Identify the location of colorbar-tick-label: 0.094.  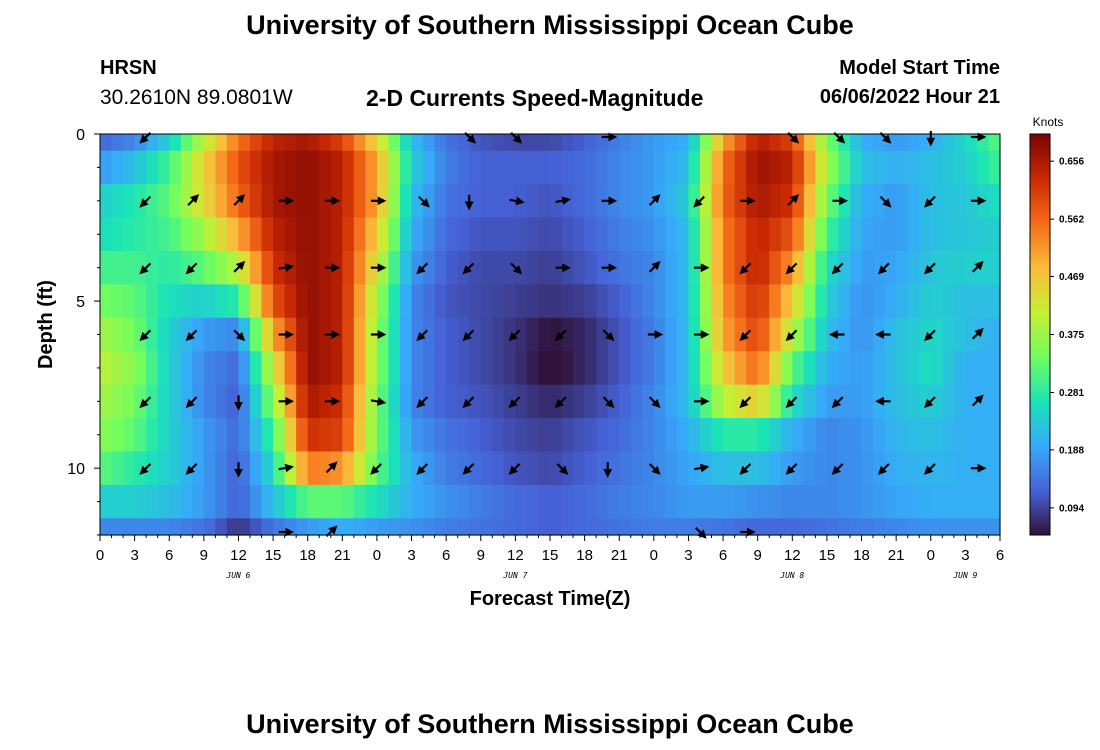
(1071, 508).